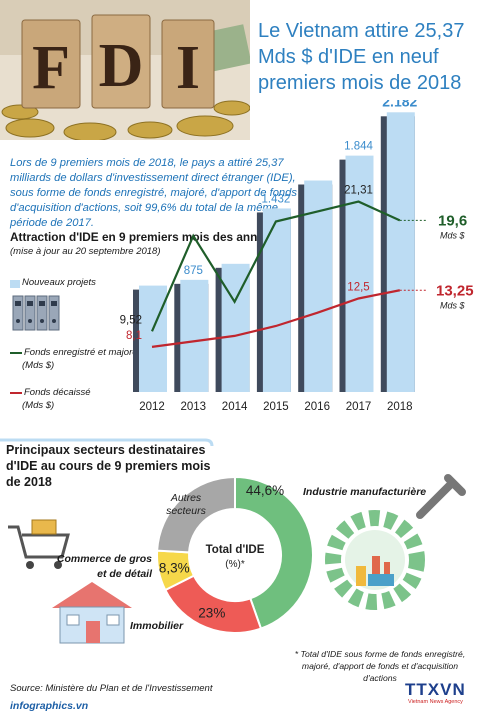 The width and height of the screenshot is (480, 714). What do you see at coordinates (276, 199) in the screenshot?
I see `bar-value-label: 1.432` at bounding box center [276, 199].